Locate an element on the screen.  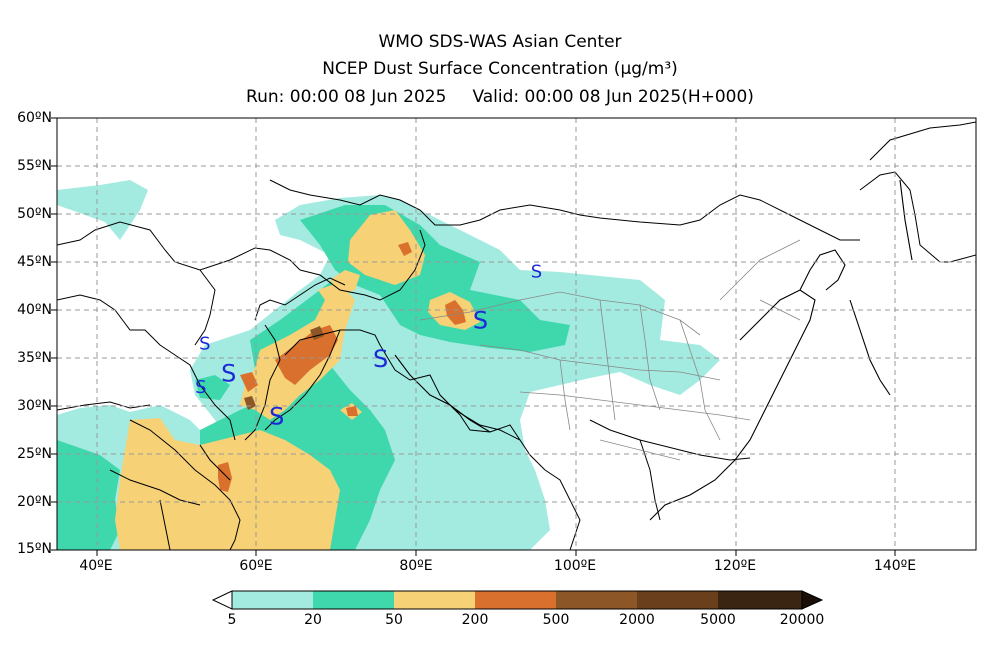
colorbar-frame is located at coordinates (517, 600).